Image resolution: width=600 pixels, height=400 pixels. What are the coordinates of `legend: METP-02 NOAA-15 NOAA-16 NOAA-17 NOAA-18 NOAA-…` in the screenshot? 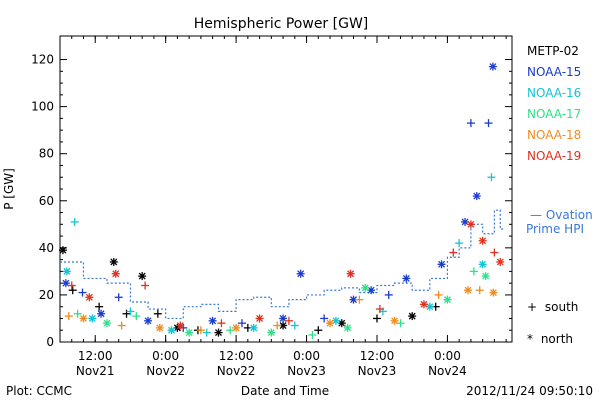 It's located at (554, 103).